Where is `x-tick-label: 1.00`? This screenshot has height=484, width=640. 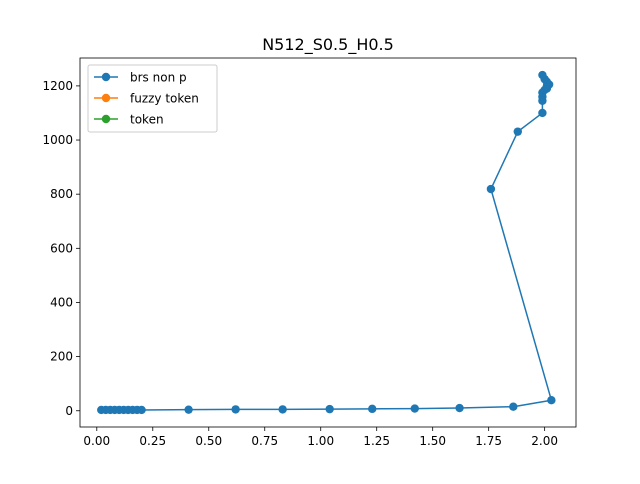
x-tick-label: 1.00 is located at coordinates (320, 441).